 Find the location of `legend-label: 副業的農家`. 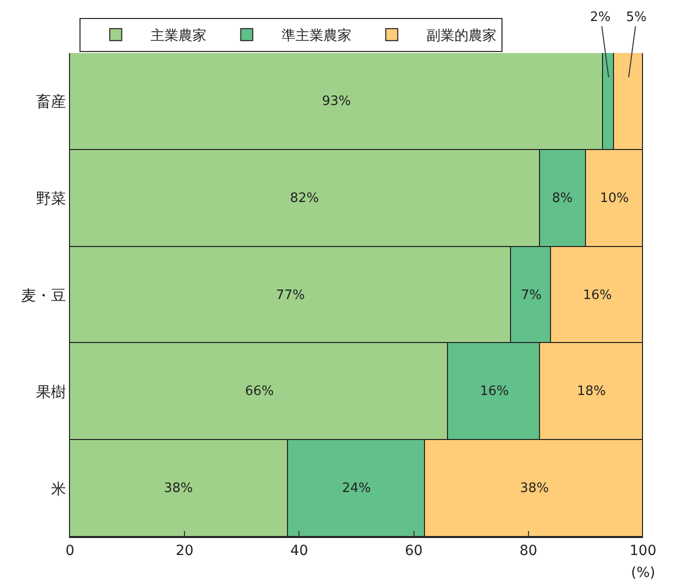

legend-label: 副業的農家 is located at coordinates (461, 36).